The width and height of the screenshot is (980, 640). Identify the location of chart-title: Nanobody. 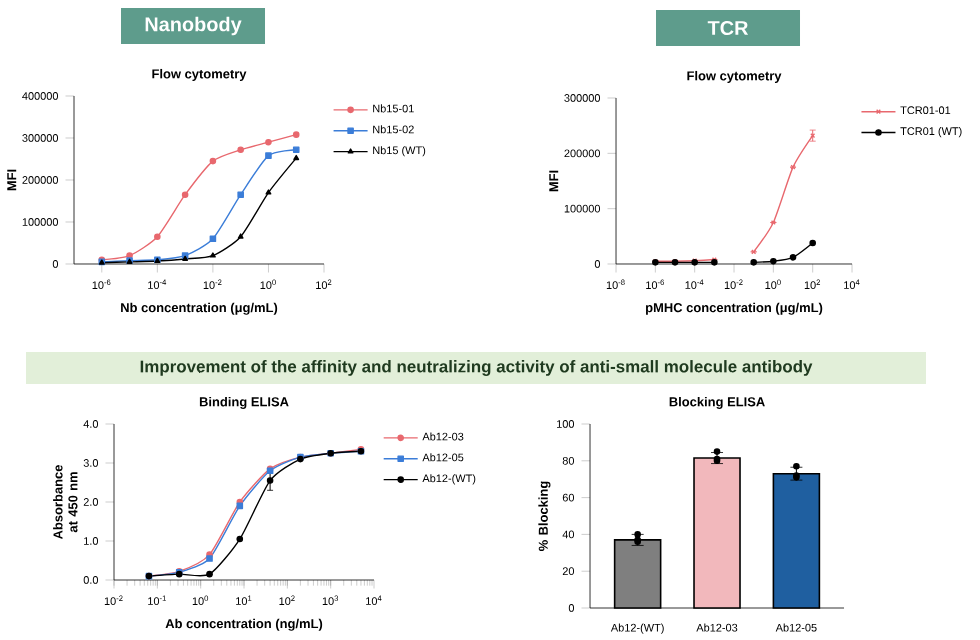
(193, 26).